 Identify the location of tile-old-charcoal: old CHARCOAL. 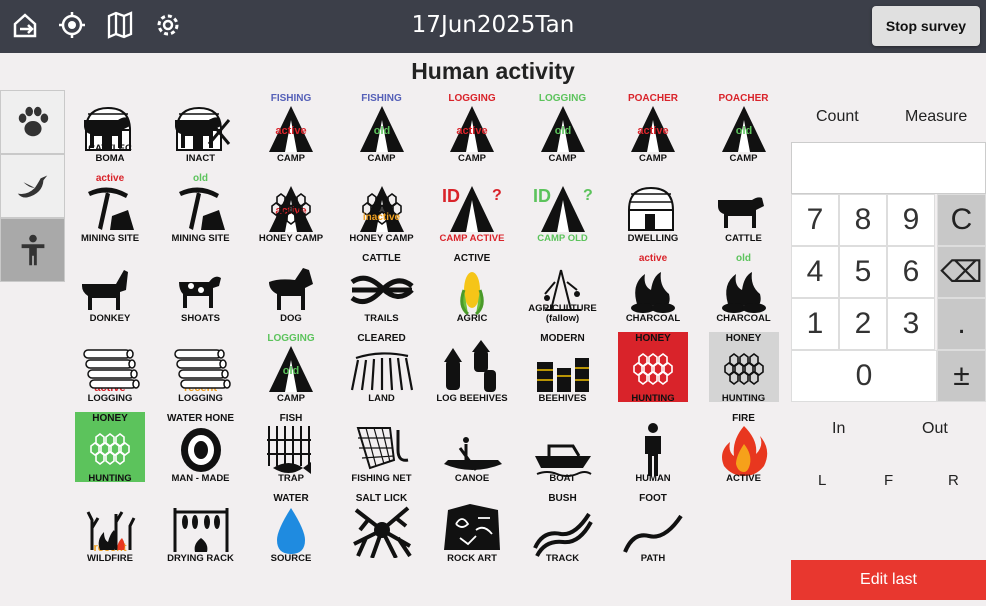
(744, 291).